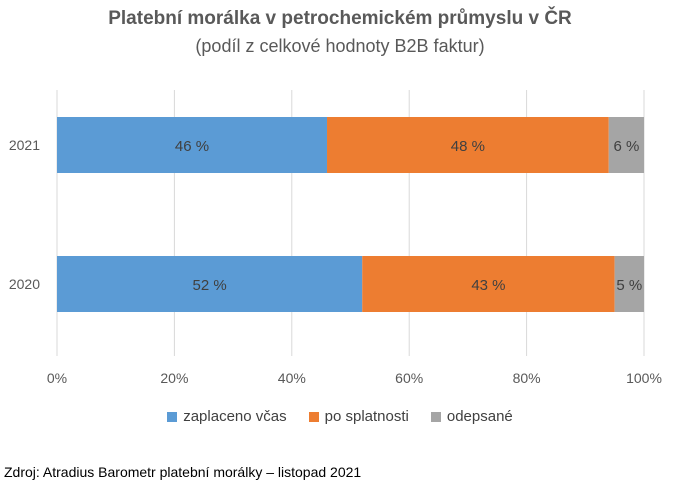 The image size is (680, 489). I want to click on x-tick-label: 40%, so click(292, 378).